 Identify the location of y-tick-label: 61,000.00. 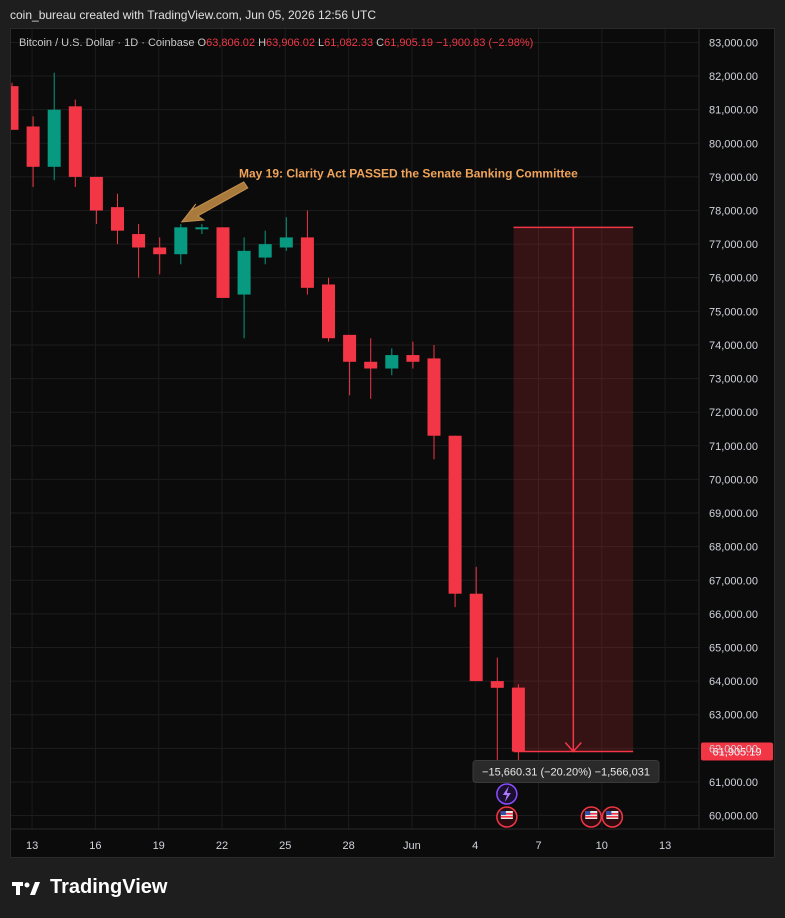
(733, 783).